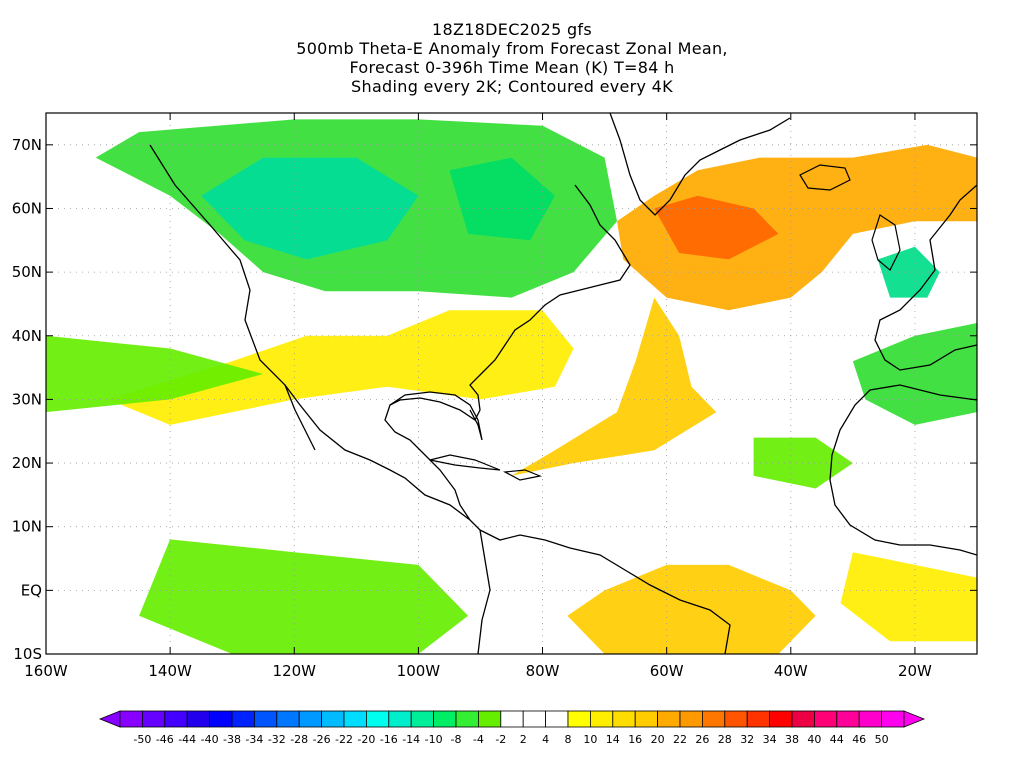  Describe the element at coordinates (27, 208) in the screenshot. I see `lat-tick-label: 60N` at that location.